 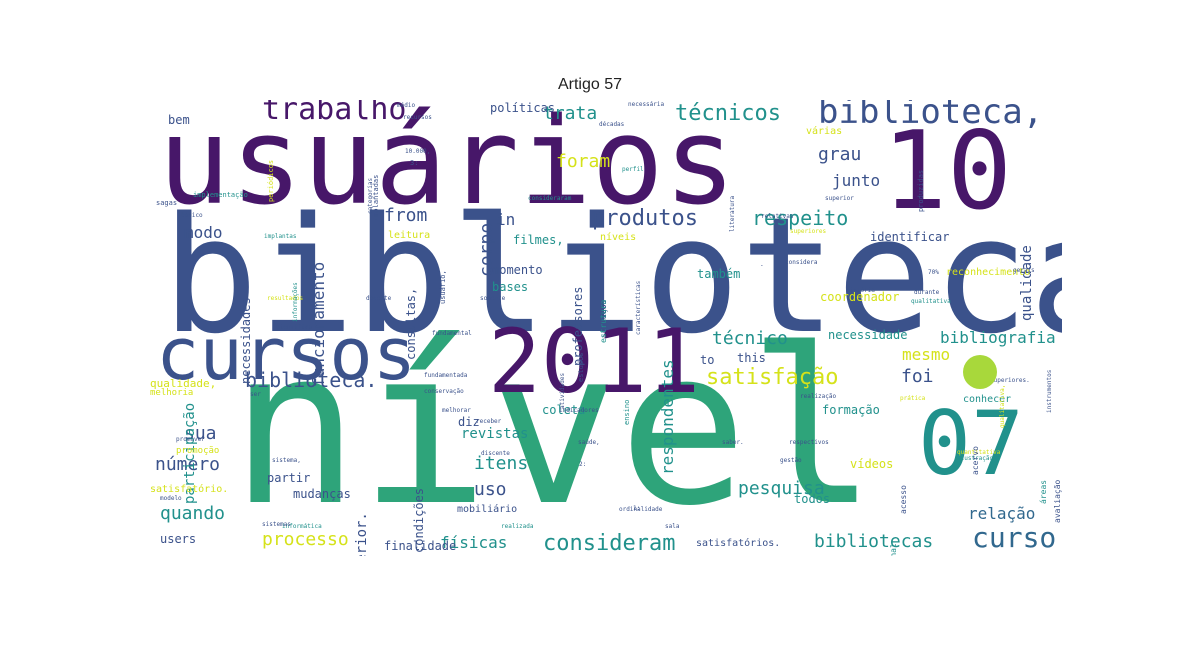 What do you see at coordinates (411, 323) in the screenshot?
I see `word: consultas,` at bounding box center [411, 323].